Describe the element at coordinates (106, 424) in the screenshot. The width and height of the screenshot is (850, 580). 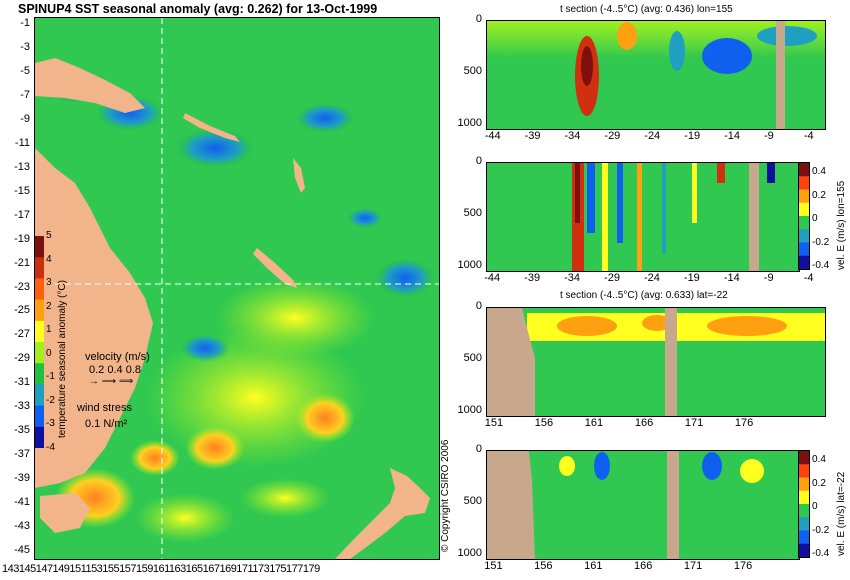
I see `wind-legend-value: 0.1 N/m²` at that location.